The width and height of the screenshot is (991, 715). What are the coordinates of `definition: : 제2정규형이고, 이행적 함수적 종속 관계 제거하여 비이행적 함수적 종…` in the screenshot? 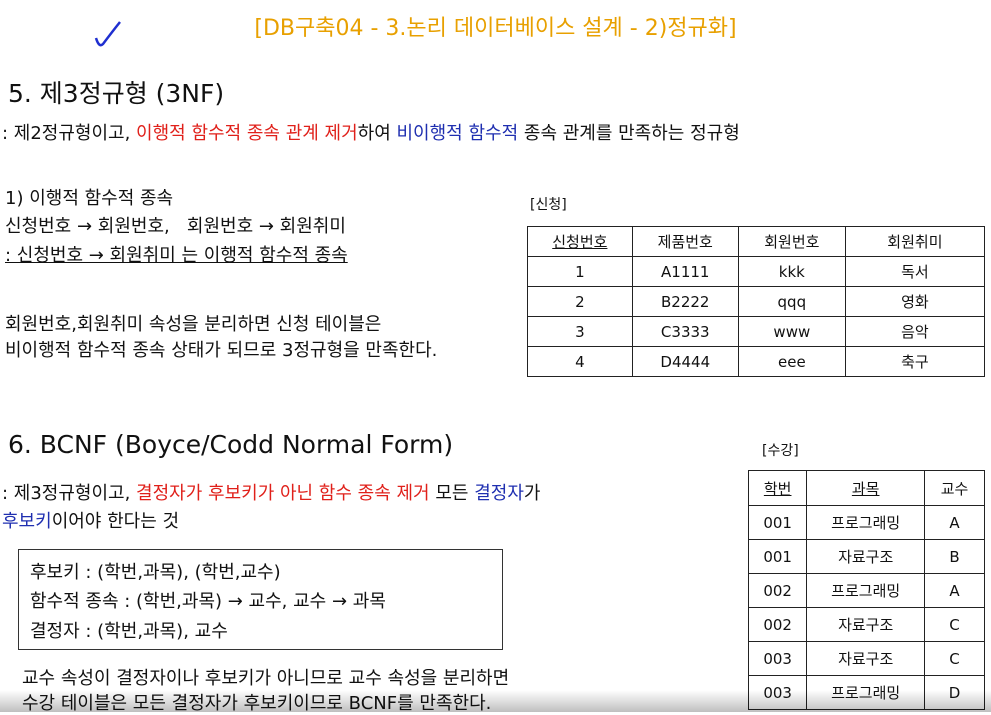 It's located at (371, 132).